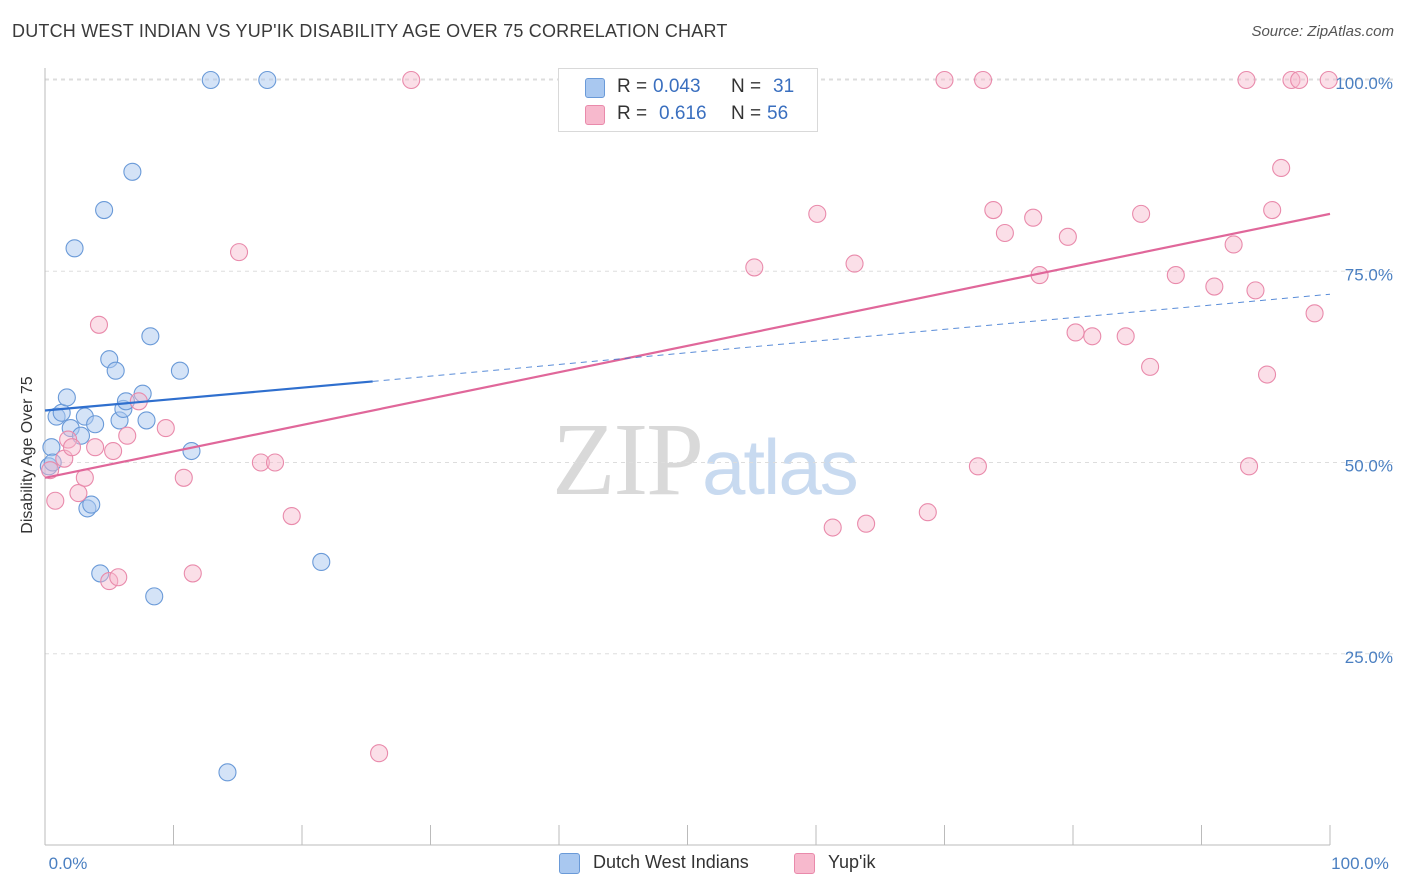 Image resolution: width=1406 pixels, height=892 pixels. What do you see at coordinates (1369, 466) in the screenshot?
I see `y-tick-label: 50.0%` at bounding box center [1369, 466].